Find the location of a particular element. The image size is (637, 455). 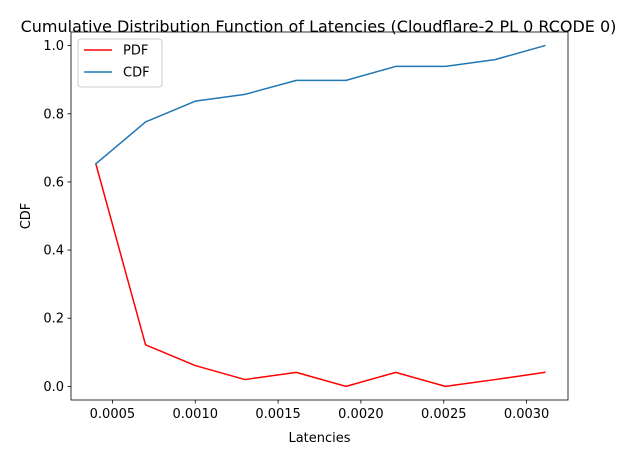

y-tick-label: 0.4 is located at coordinates (53, 251).